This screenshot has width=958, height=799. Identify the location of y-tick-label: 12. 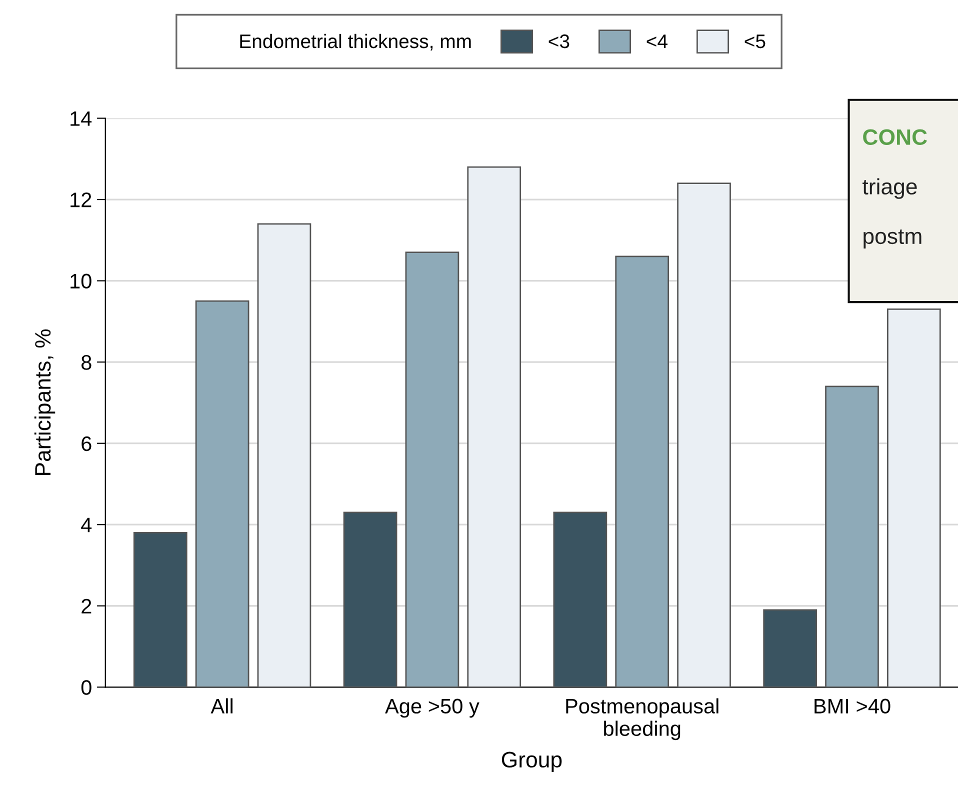
(81, 200).